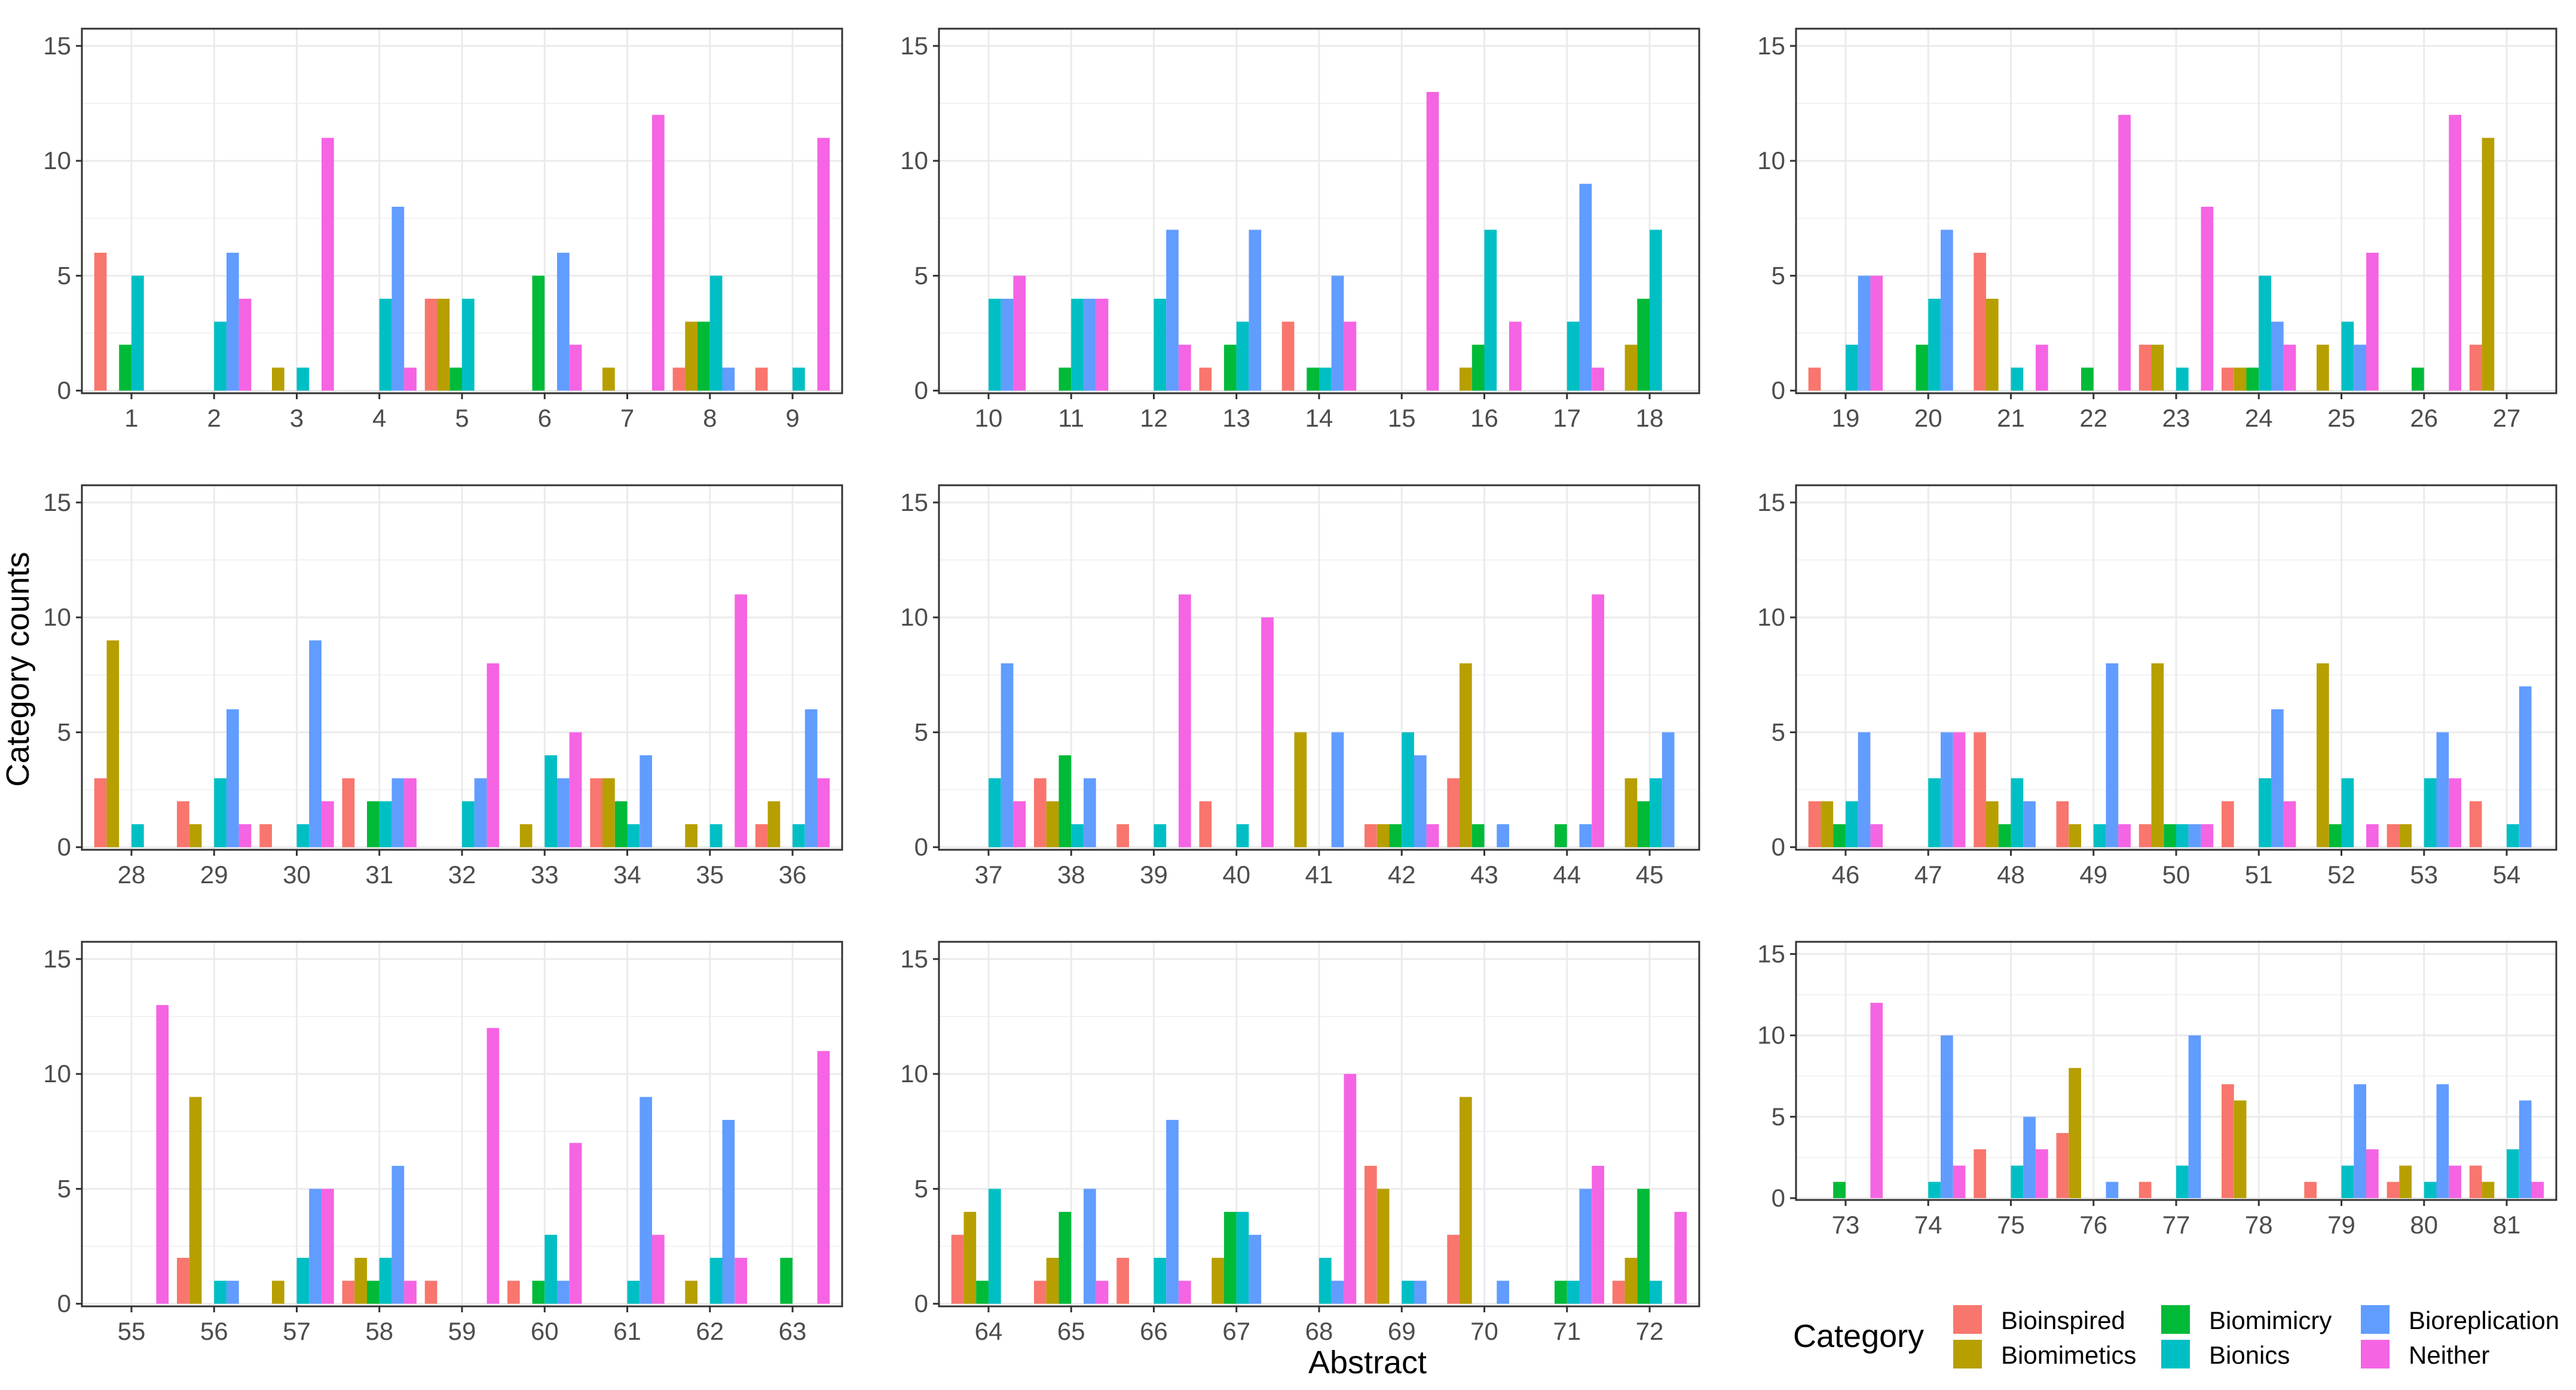 This screenshot has height=1390, width=2576. What do you see at coordinates (2393, 835) in the screenshot?
I see `bar-53-bioinspired` at bounding box center [2393, 835].